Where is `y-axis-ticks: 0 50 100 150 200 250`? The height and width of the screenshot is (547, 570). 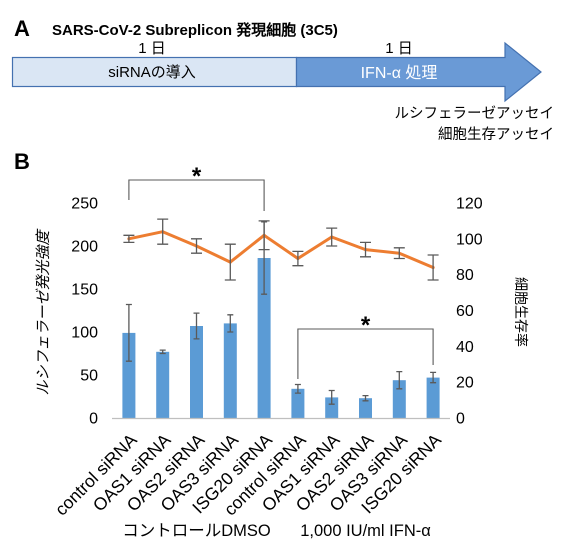
y-axis-ticks: 0 50 100 150 200 250 is located at coordinates (84, 312).